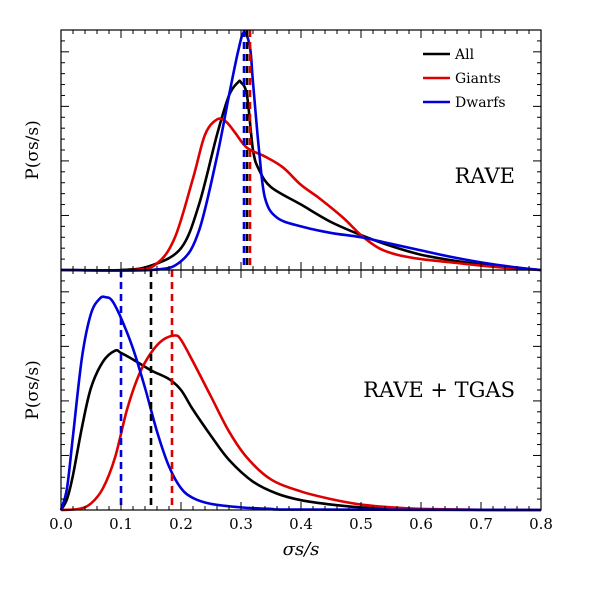 The width and height of the screenshot is (600, 600). I want to click on legend: All Giants Dwarfs, so click(464, 79).